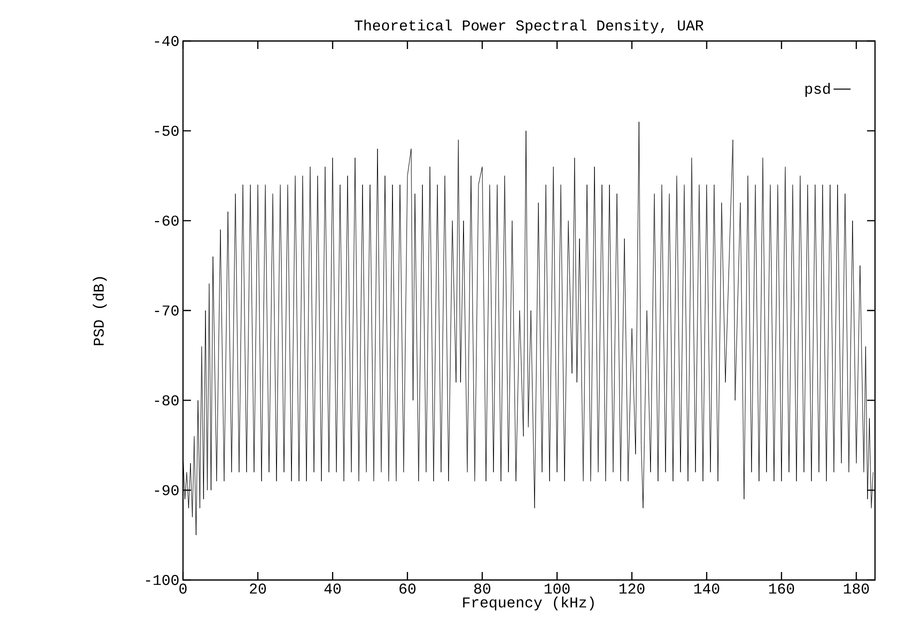  What do you see at coordinates (167, 131) in the screenshot?
I see `y-tick-label: -50` at bounding box center [167, 131].